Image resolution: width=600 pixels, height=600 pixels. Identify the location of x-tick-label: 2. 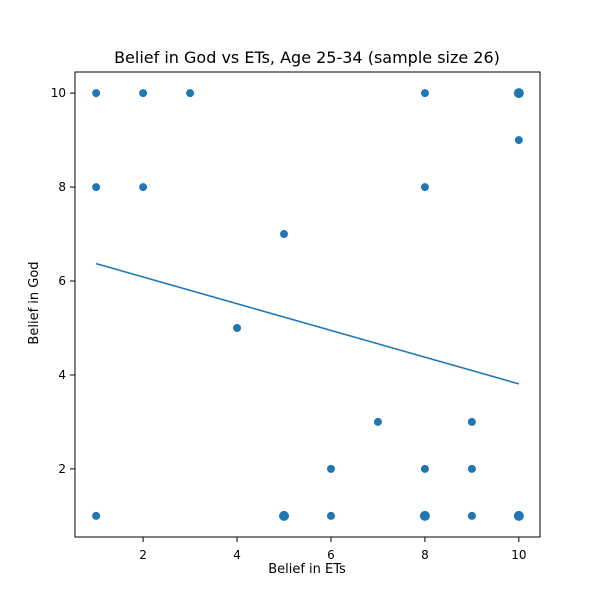
(143, 555).